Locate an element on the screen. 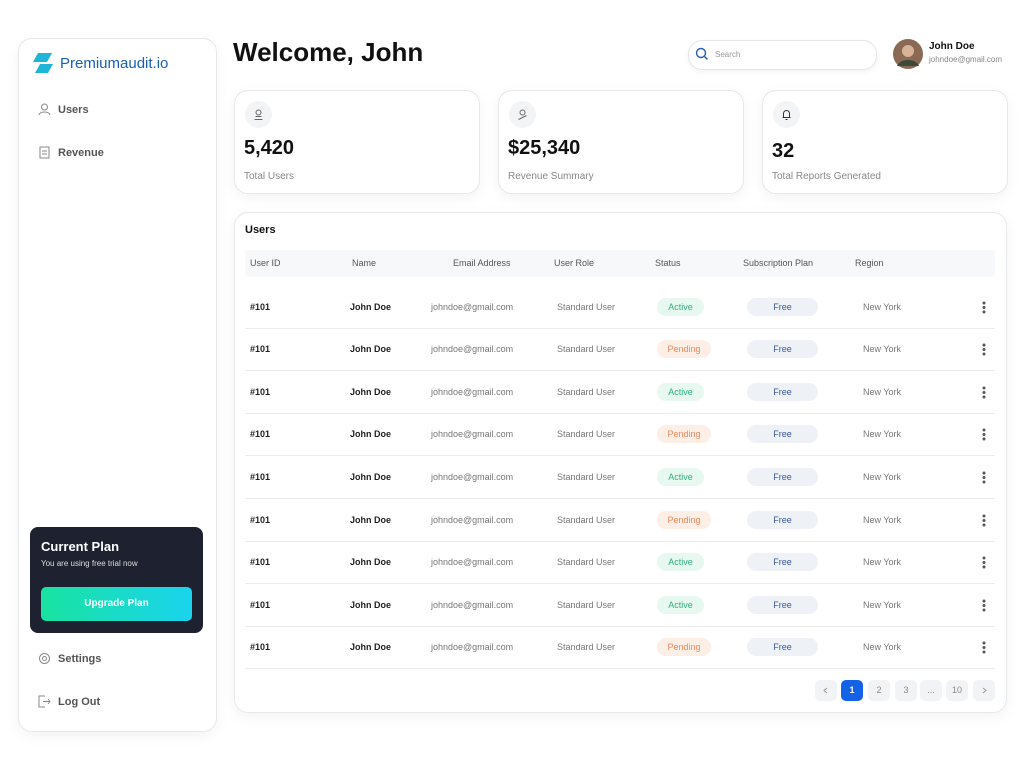 The width and height of the screenshot is (1024, 768). table-title: Users is located at coordinates (260, 230).